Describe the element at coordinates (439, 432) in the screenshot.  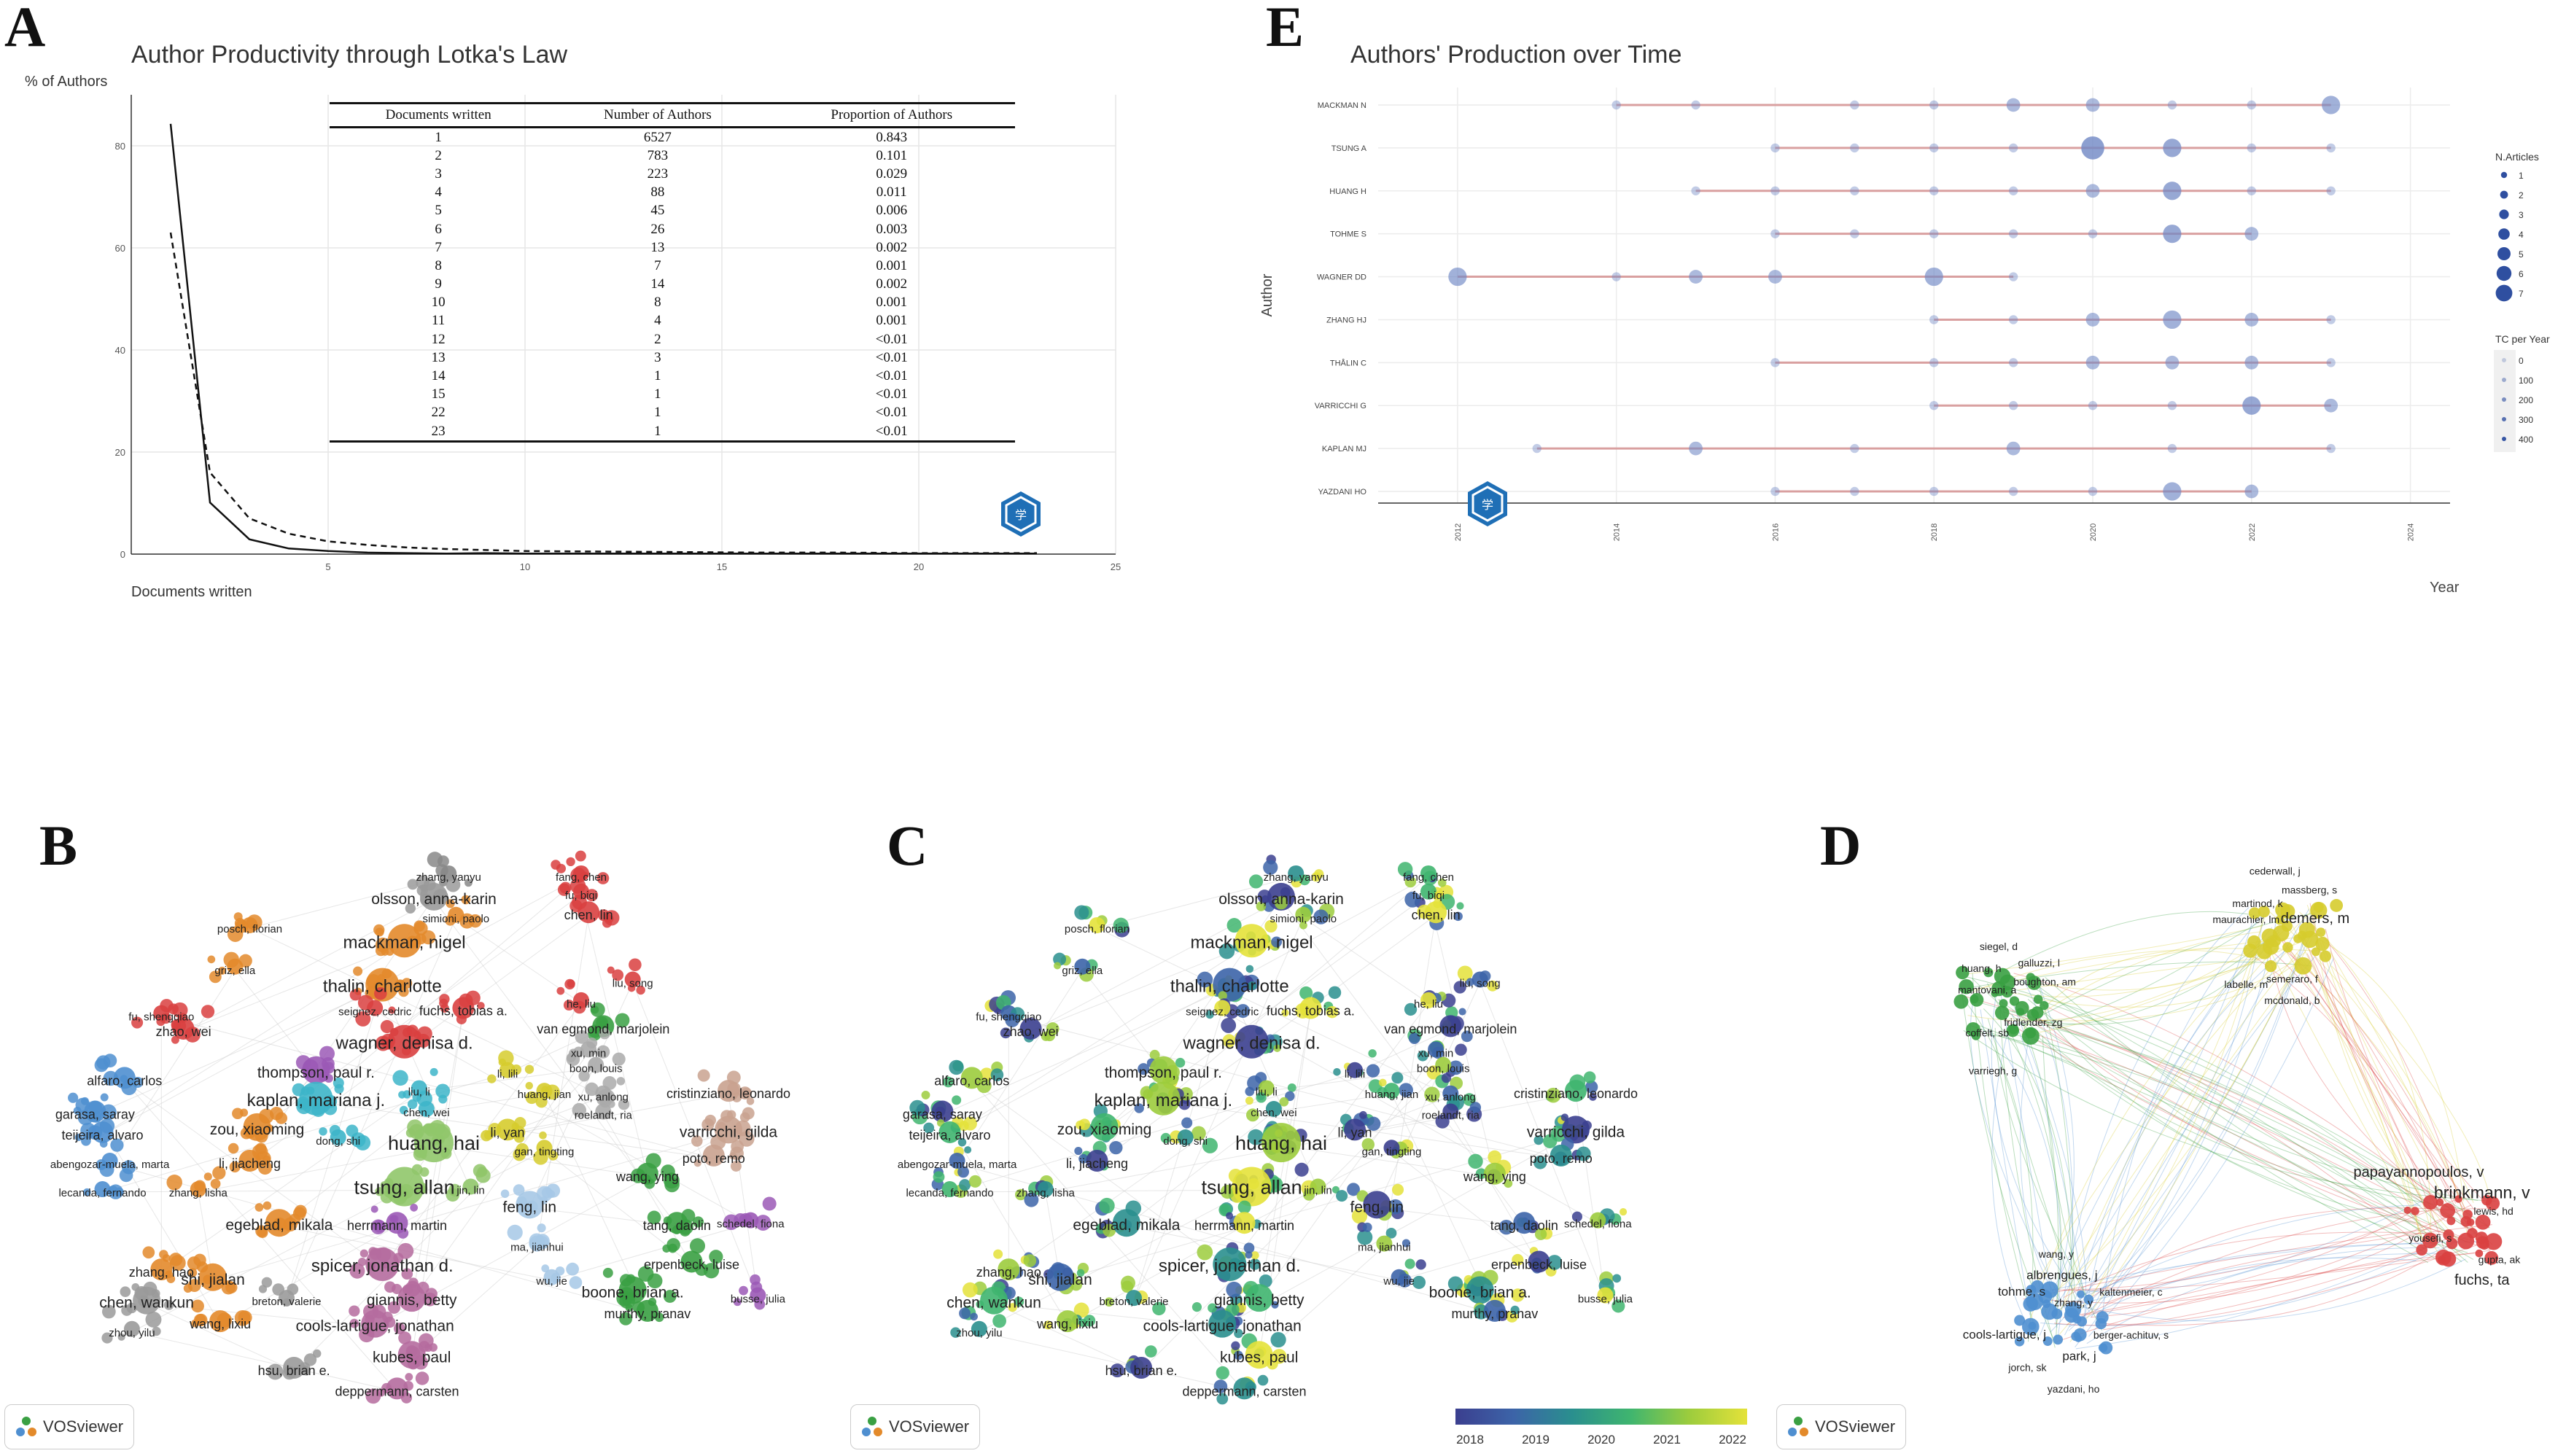
I see `table-cell: 23` at that location.